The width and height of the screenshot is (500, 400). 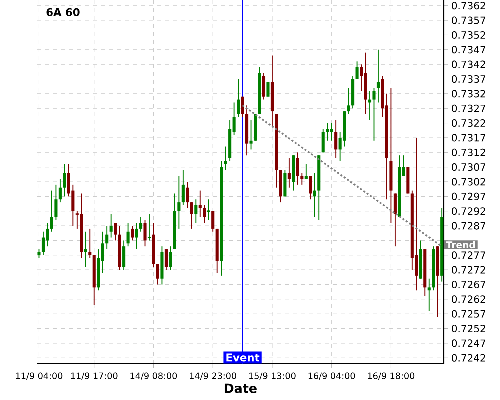 I want to click on y-tick-label: 0.7357, so click(x=469, y=20).